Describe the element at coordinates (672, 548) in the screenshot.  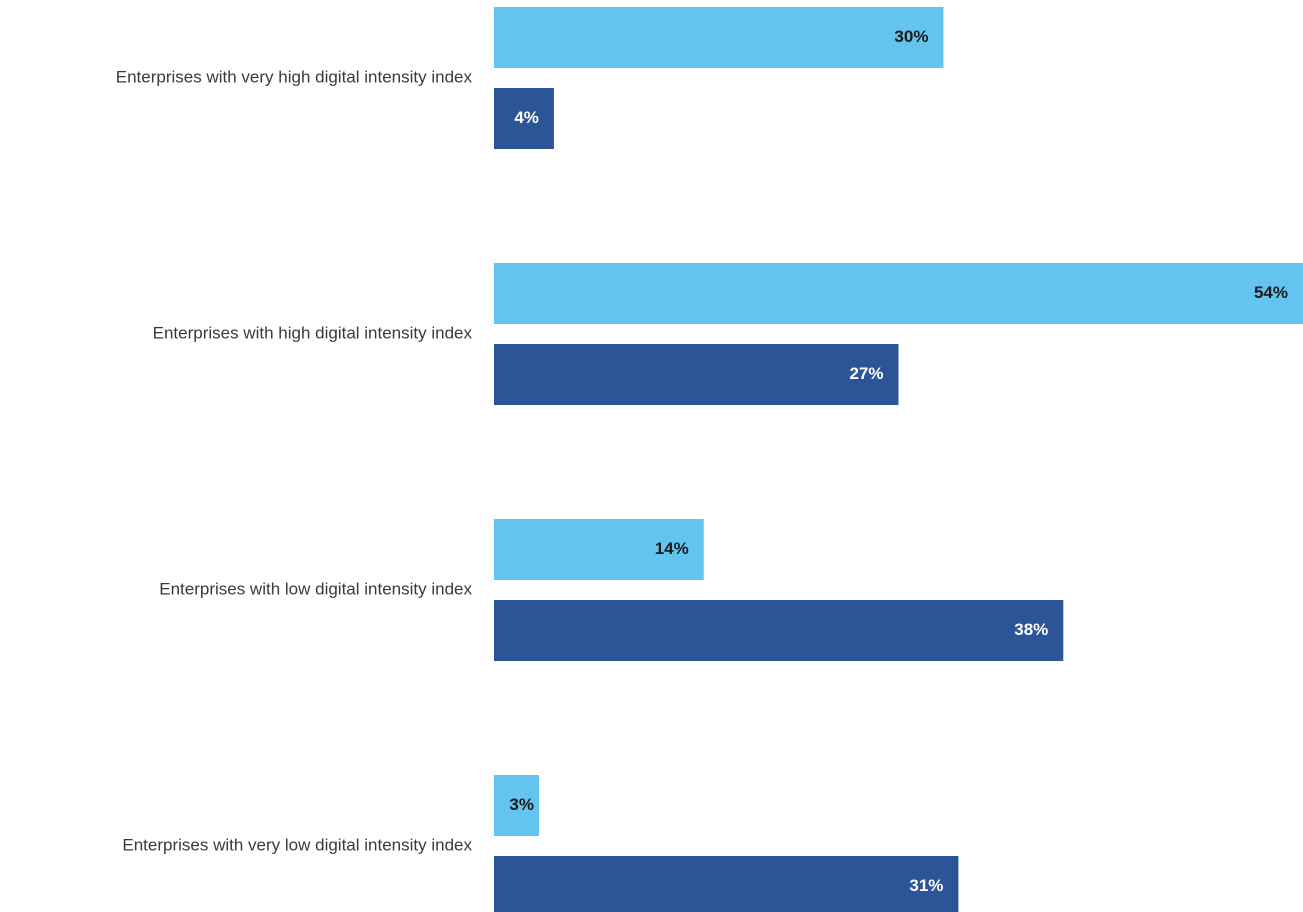
I see `bar-value-label: 14%` at that location.